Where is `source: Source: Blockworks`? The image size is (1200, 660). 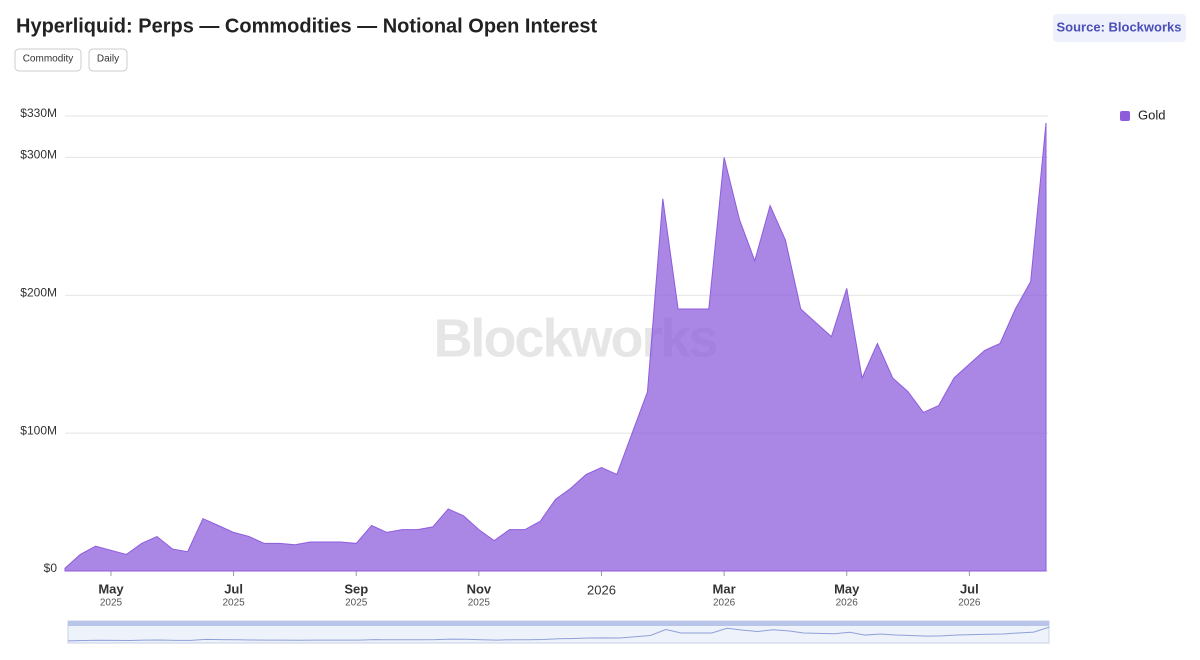
source: Source: Blockworks is located at coordinates (1119, 26).